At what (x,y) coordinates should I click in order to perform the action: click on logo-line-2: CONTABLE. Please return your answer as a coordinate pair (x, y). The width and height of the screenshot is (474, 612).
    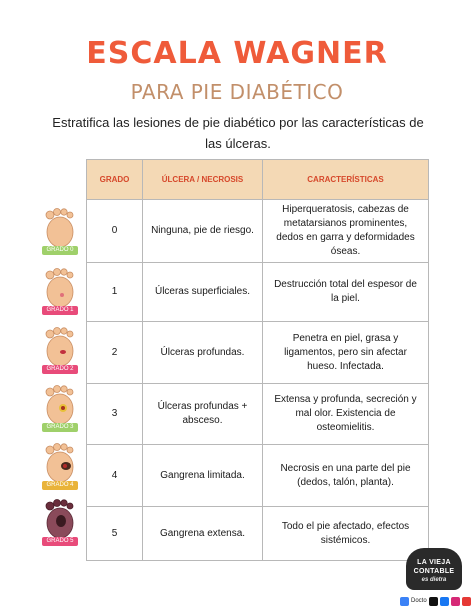
    Looking at the image, I should click on (434, 571).